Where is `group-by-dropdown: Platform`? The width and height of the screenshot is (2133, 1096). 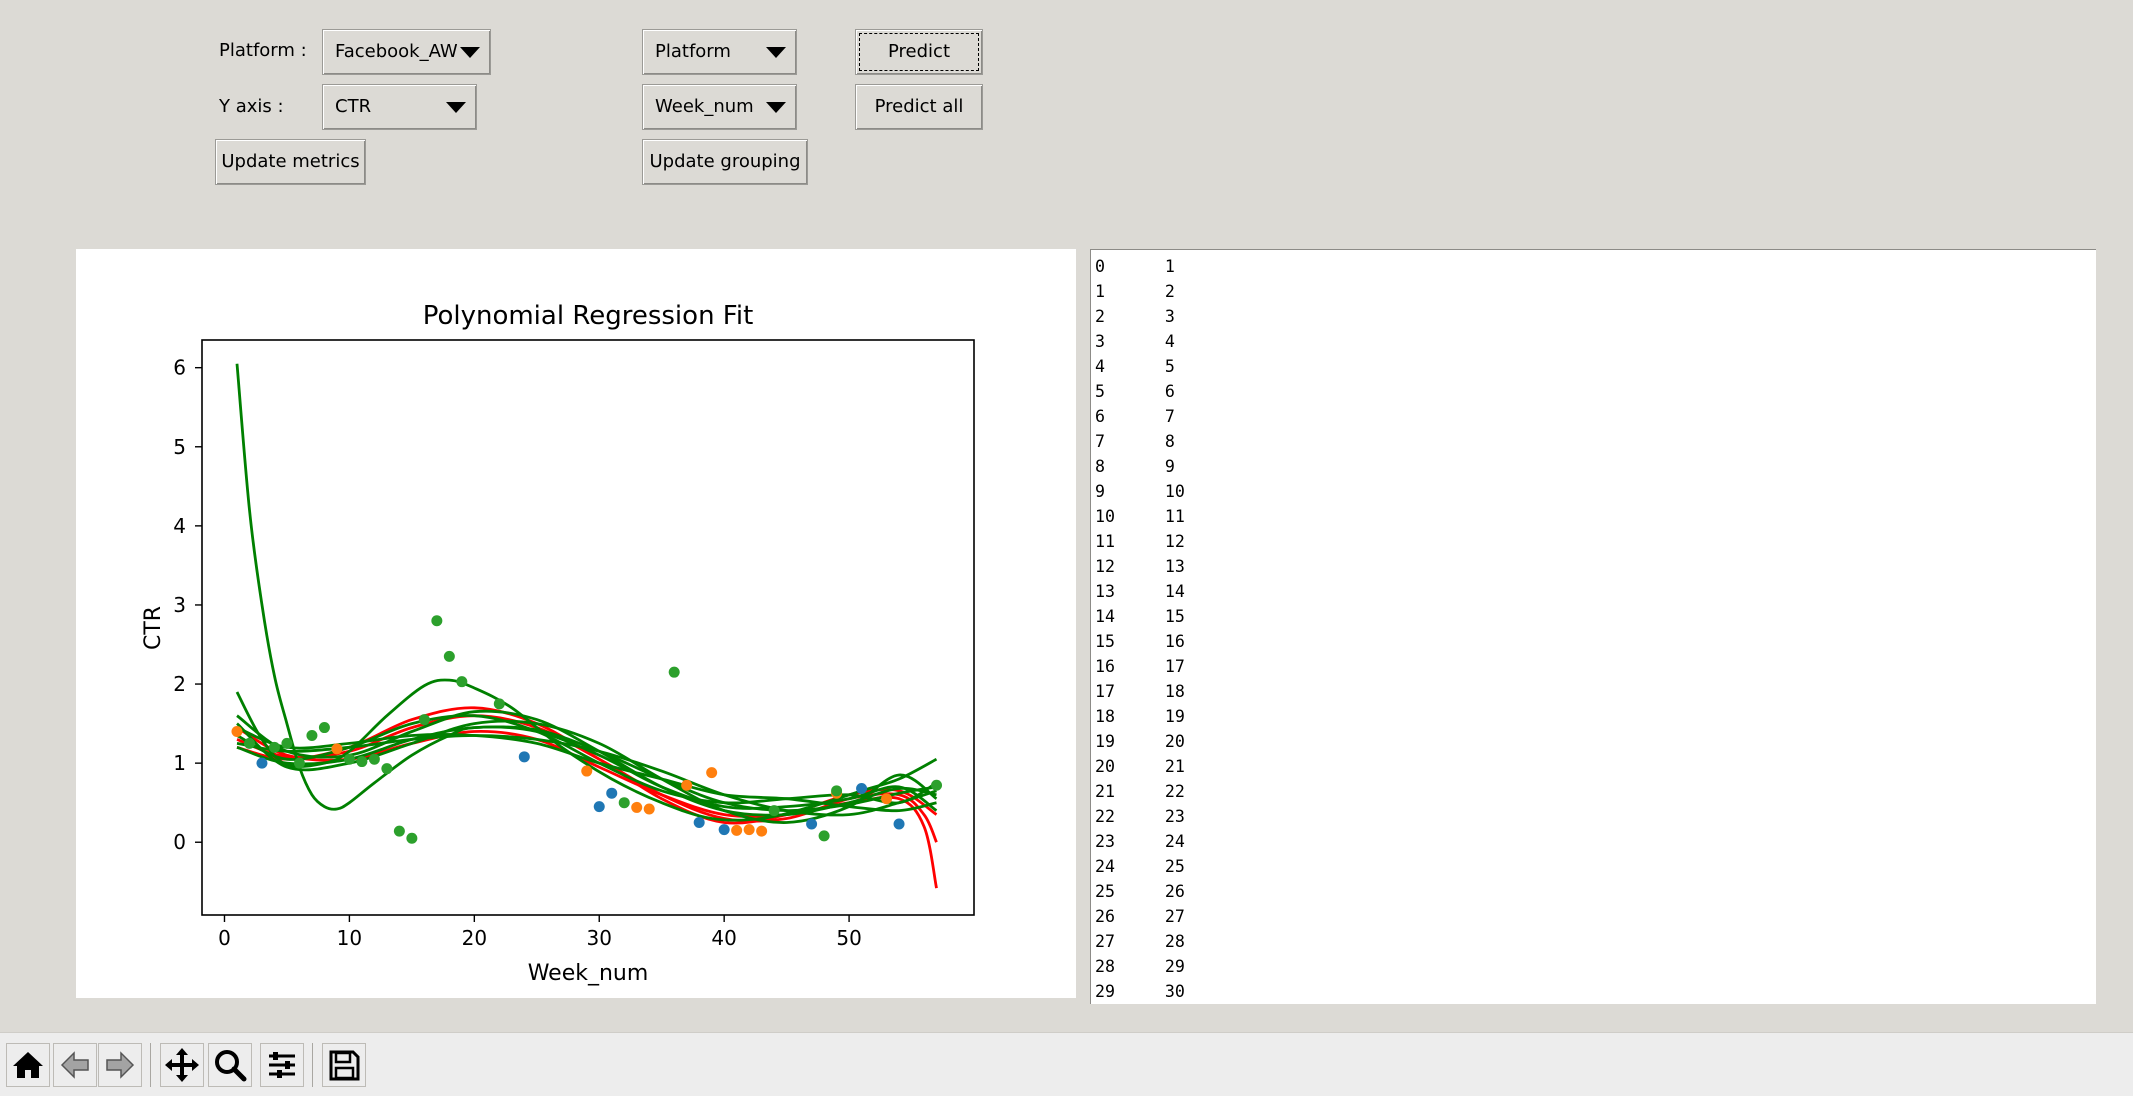
group-by-dropdown: Platform is located at coordinates (719, 52).